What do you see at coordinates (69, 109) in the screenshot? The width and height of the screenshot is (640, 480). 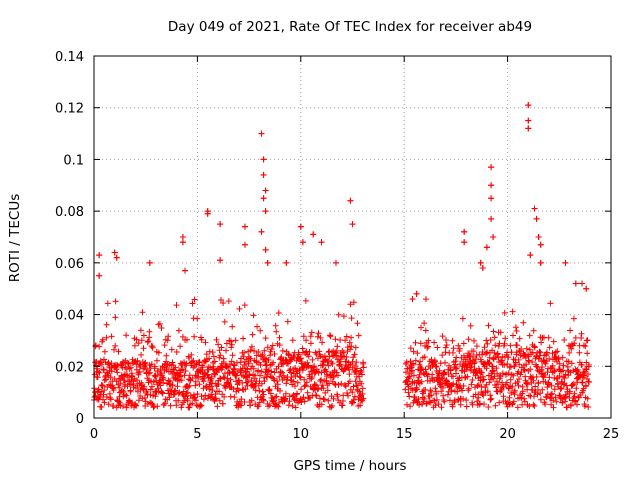 I see `y-tick-label: 0.12` at bounding box center [69, 109].